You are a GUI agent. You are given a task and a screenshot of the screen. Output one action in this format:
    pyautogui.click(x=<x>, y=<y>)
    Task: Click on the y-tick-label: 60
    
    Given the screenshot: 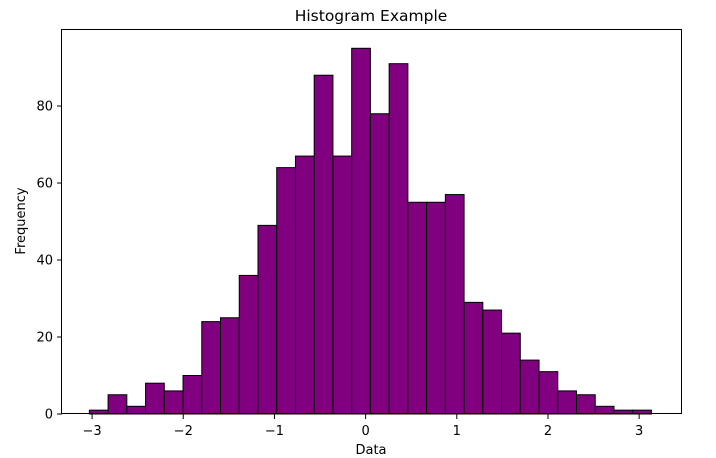 What is the action you would take?
    pyautogui.click(x=44, y=184)
    